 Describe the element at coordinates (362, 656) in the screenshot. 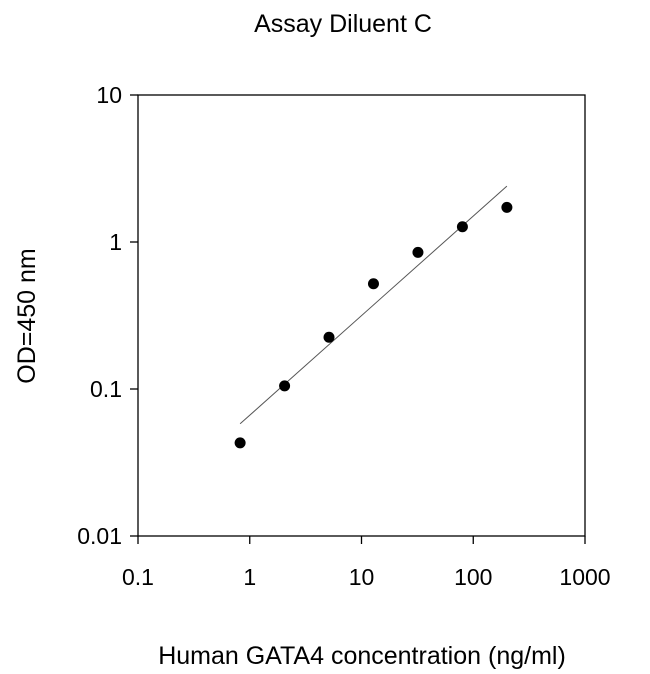

I see `x-axis-label: Human GATA4 concentration (ng/ml)` at that location.